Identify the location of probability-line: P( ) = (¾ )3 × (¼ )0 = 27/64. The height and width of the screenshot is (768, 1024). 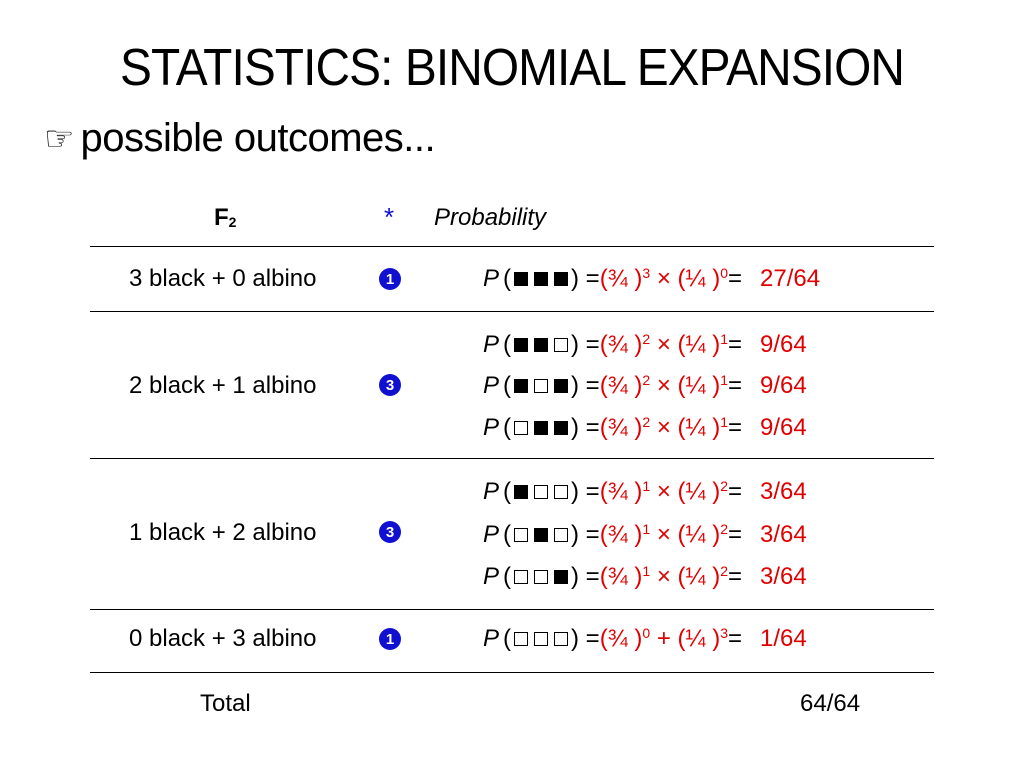
(652, 278).